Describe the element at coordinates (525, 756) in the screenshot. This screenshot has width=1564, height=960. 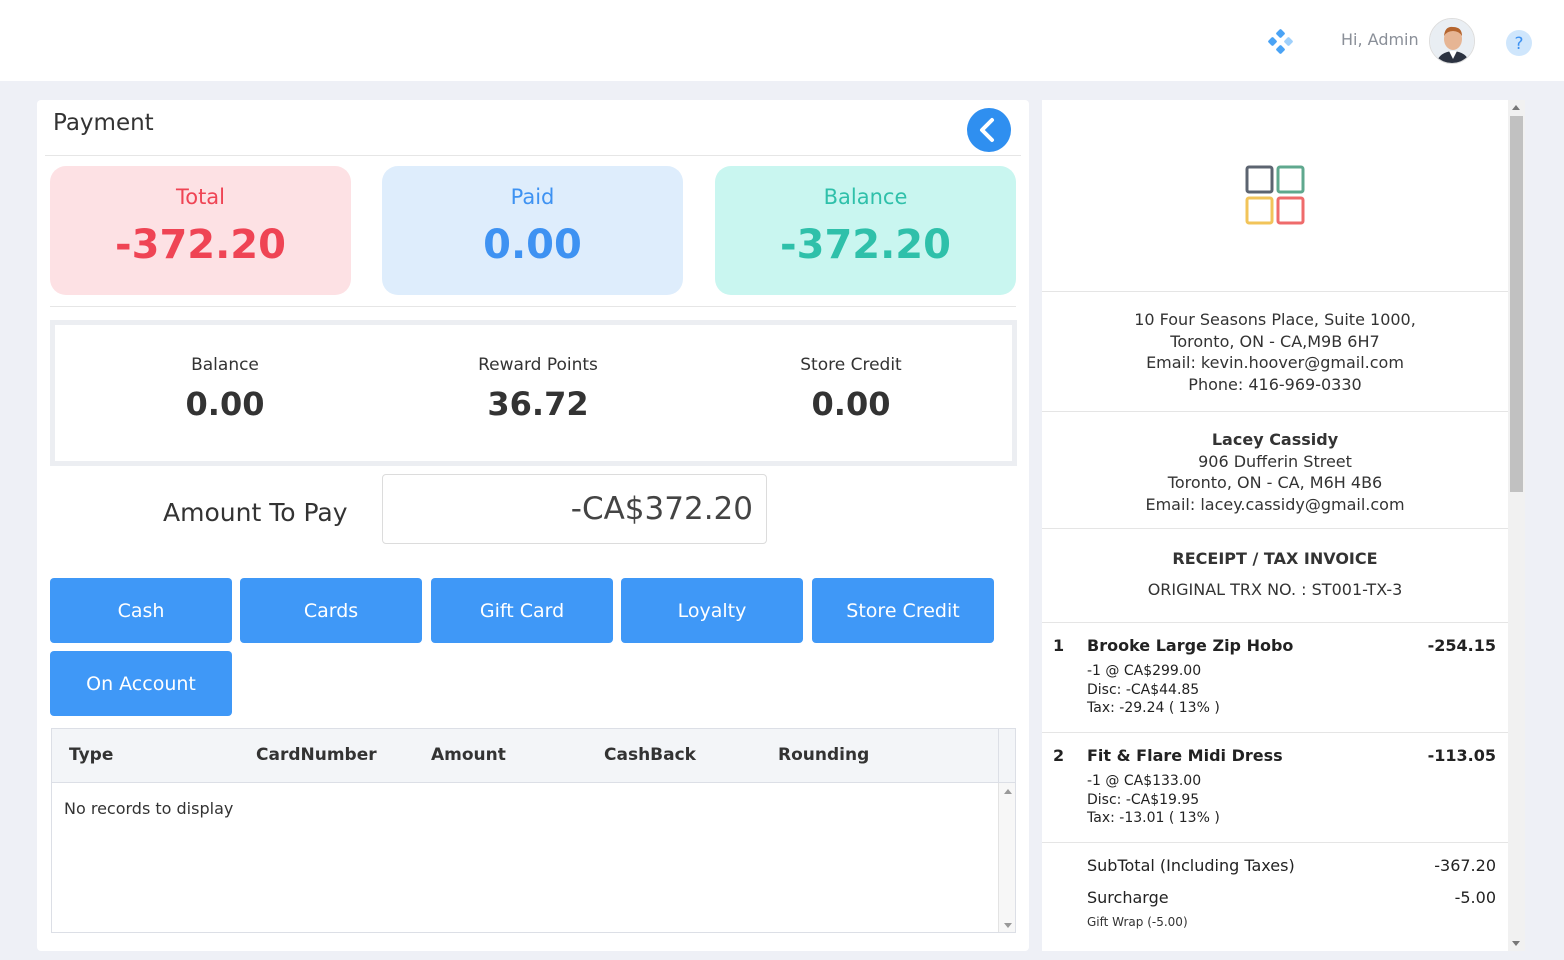
I see `grid-header: Type CardNumber Amount CashBack Rounding` at that location.